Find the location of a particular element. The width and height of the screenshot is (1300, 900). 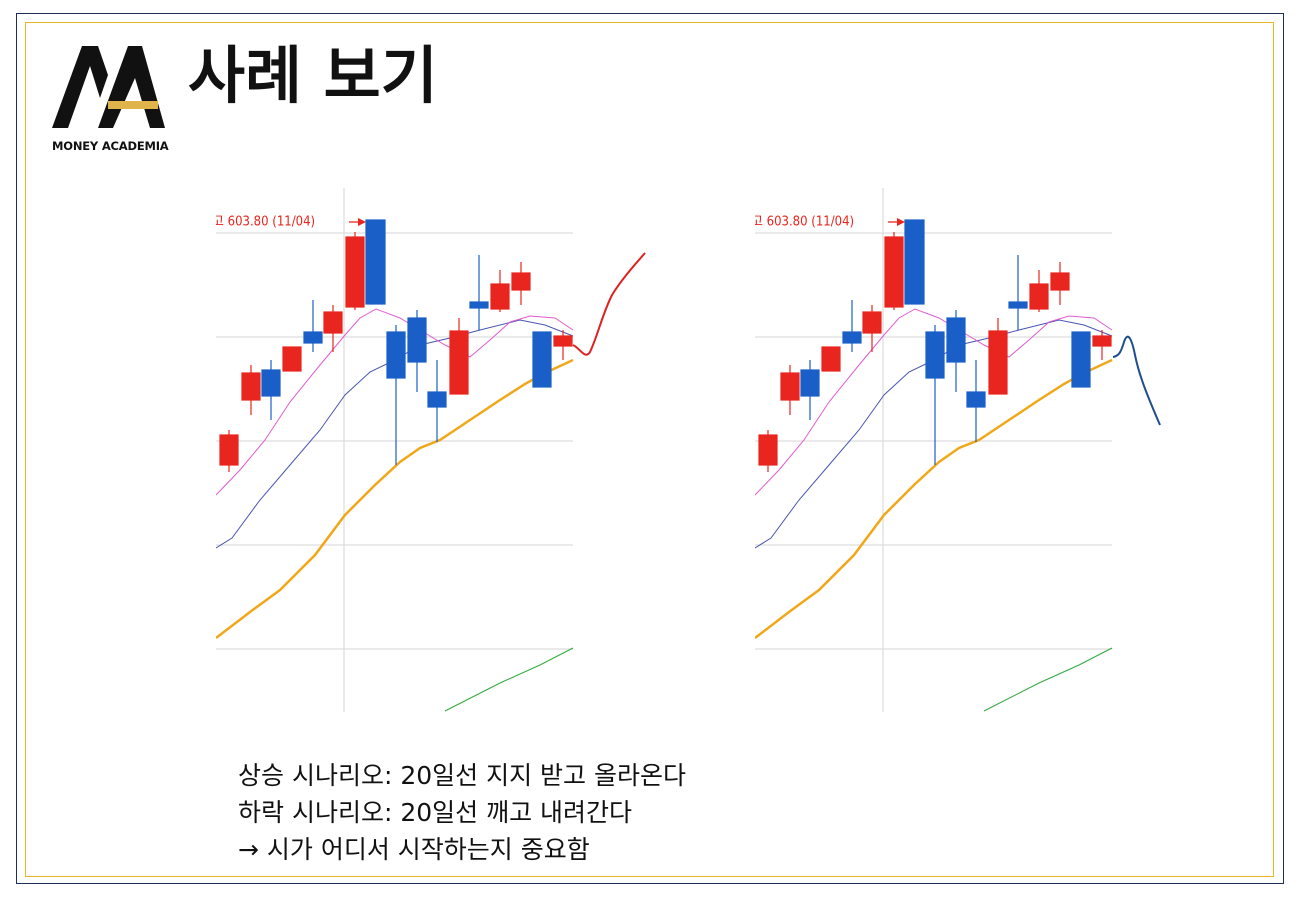

slide-title: 사례 보기 is located at coordinates (313, 75).